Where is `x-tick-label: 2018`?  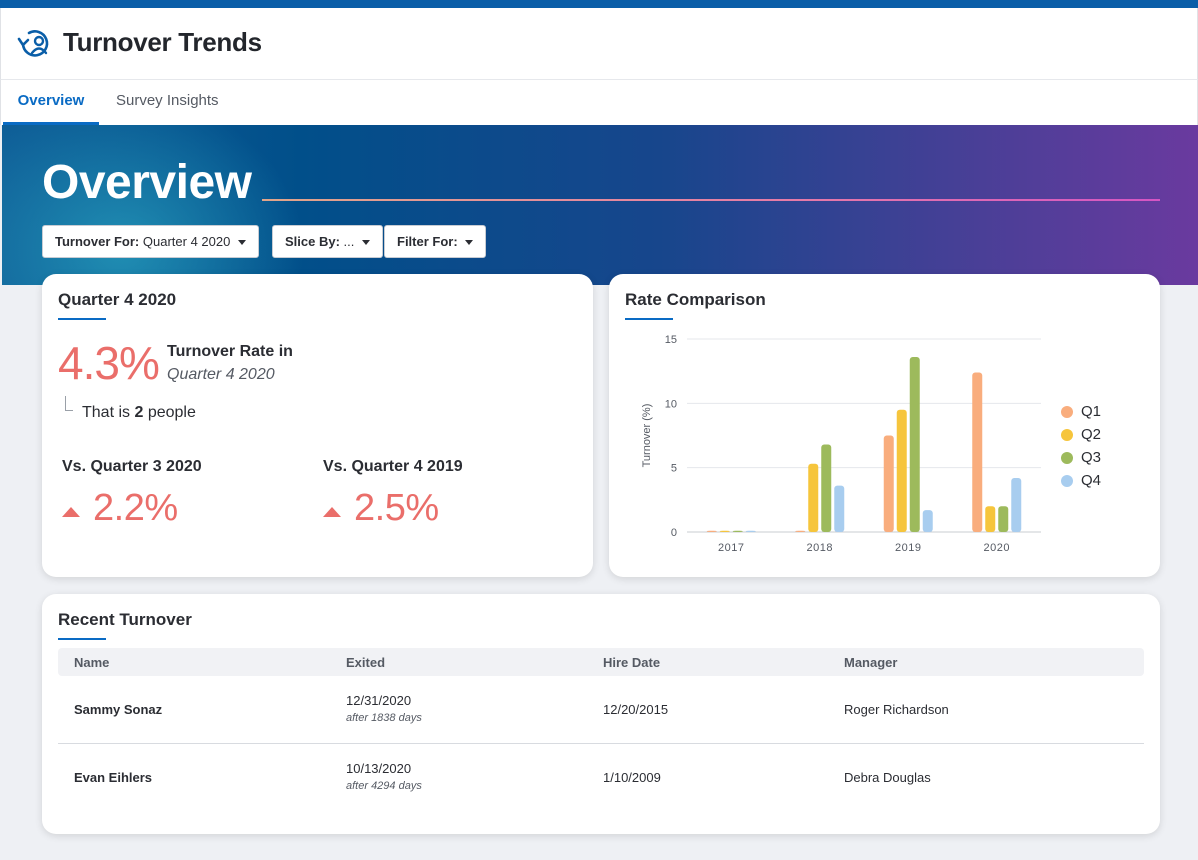
x-tick-label: 2018 is located at coordinates (820, 548).